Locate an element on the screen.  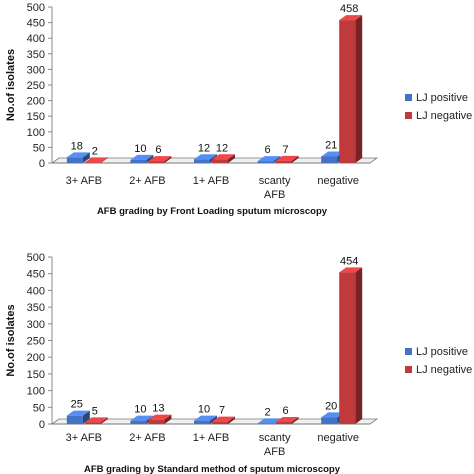
legend-item: LJ negative is located at coordinates (438, 370).